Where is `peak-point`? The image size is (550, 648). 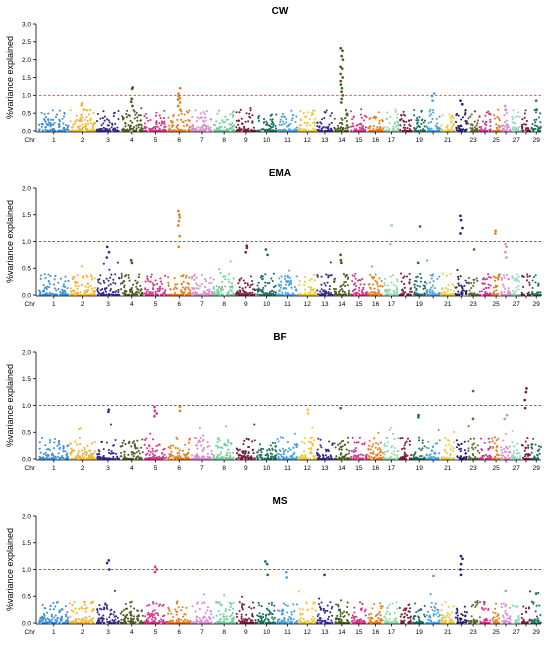 peak-point is located at coordinates (536, 101).